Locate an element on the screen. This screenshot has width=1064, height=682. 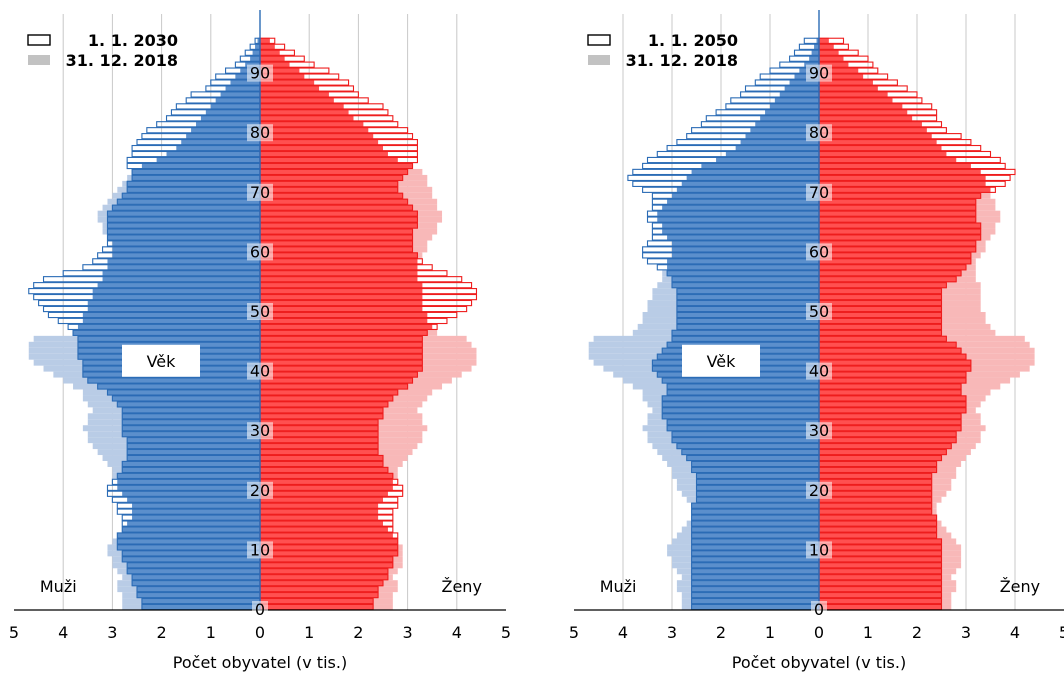
female-label: Ženy is located at coordinates (1020, 586).